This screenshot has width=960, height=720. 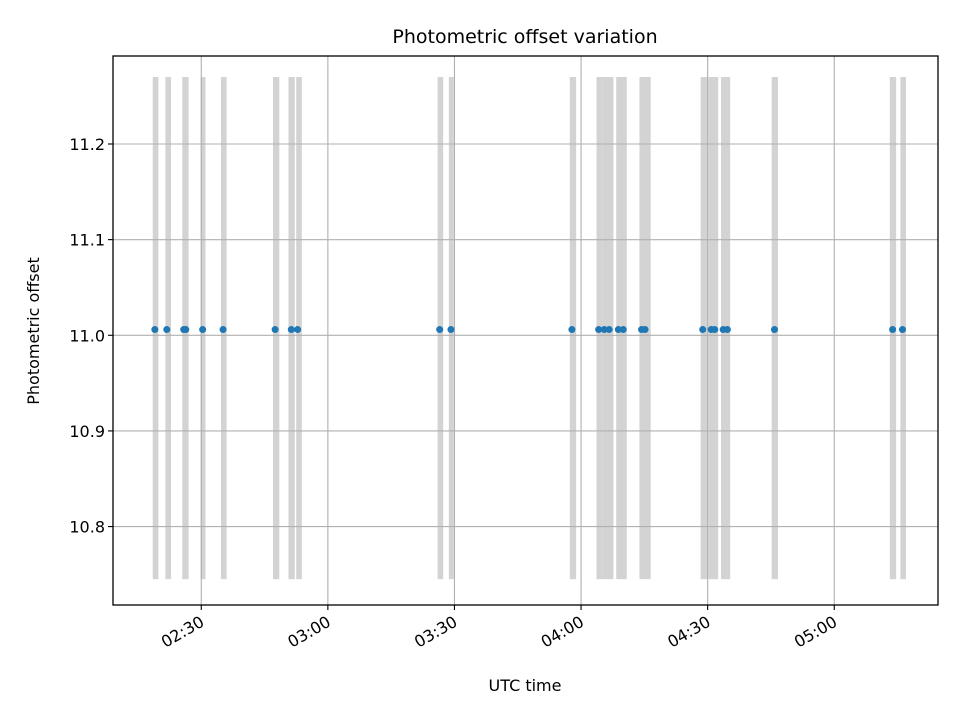 I want to click on y-tick-label: 11.1, so click(x=87, y=240).